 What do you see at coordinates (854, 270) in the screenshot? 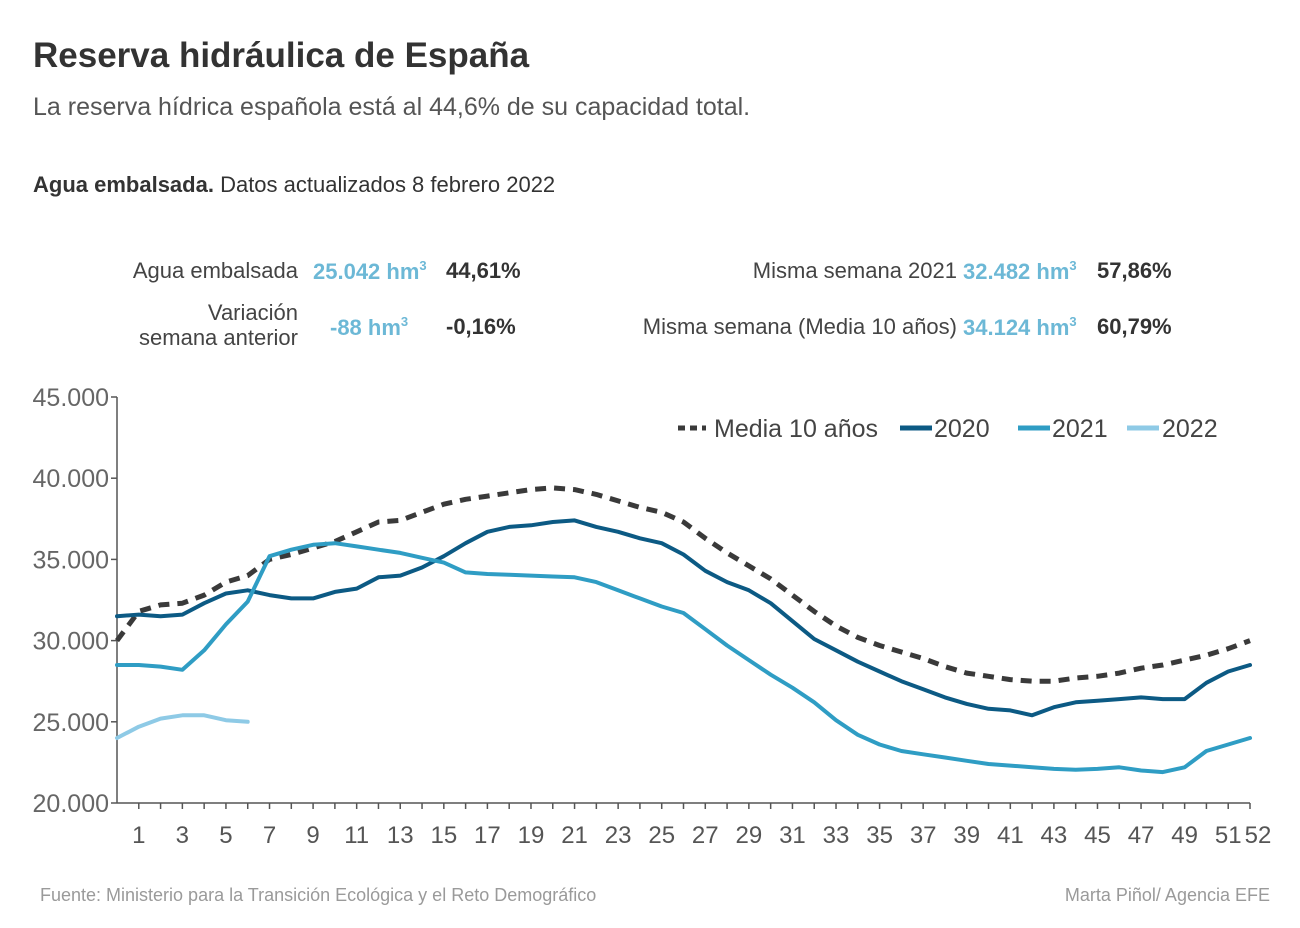
I see `stat-2021-label: Misma semana 2021` at bounding box center [854, 270].